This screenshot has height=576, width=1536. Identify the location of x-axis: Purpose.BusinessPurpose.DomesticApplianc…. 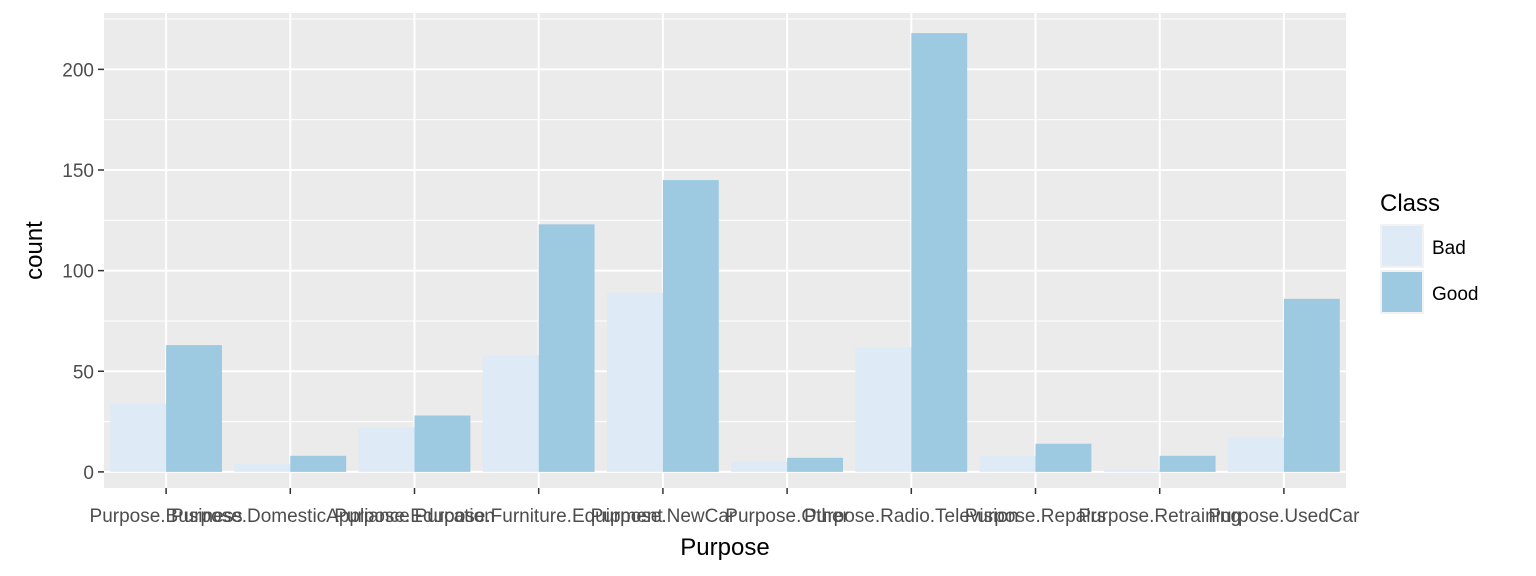
(725, 507).